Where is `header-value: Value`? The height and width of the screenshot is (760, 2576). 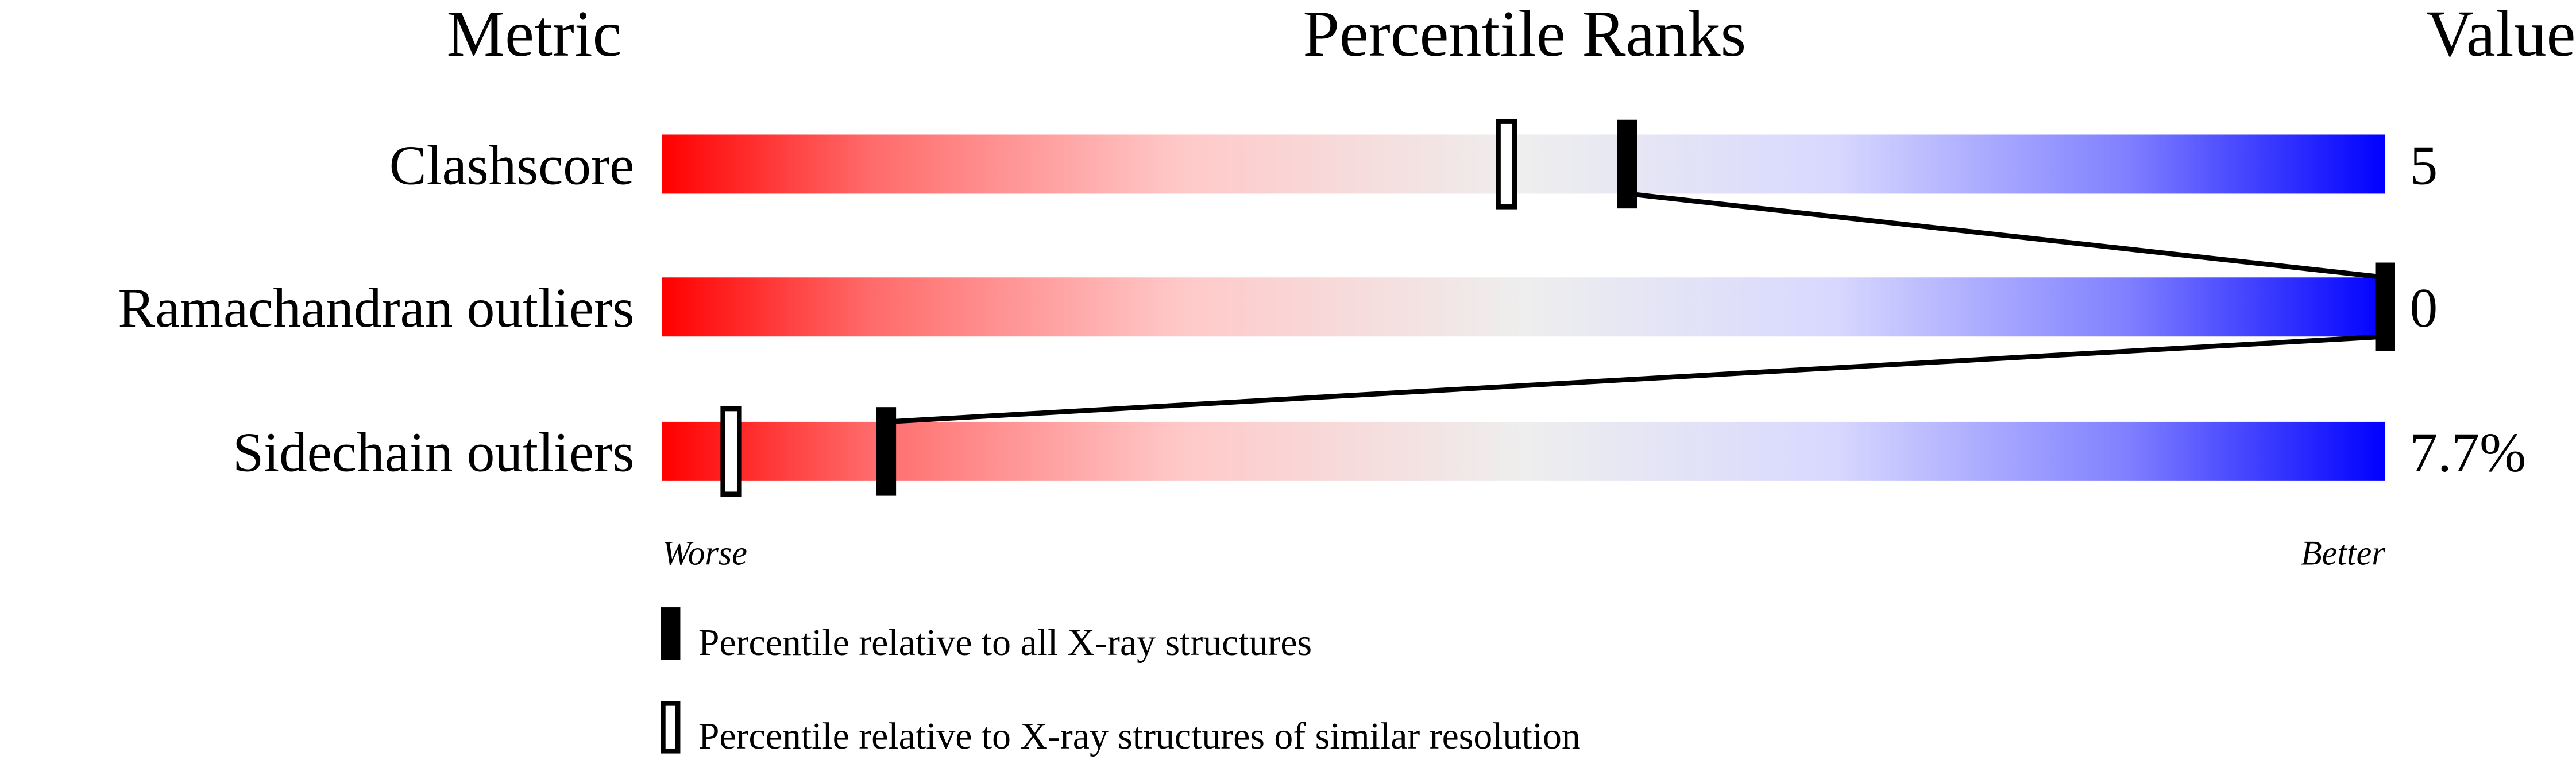 header-value: Value is located at coordinates (2500, 35).